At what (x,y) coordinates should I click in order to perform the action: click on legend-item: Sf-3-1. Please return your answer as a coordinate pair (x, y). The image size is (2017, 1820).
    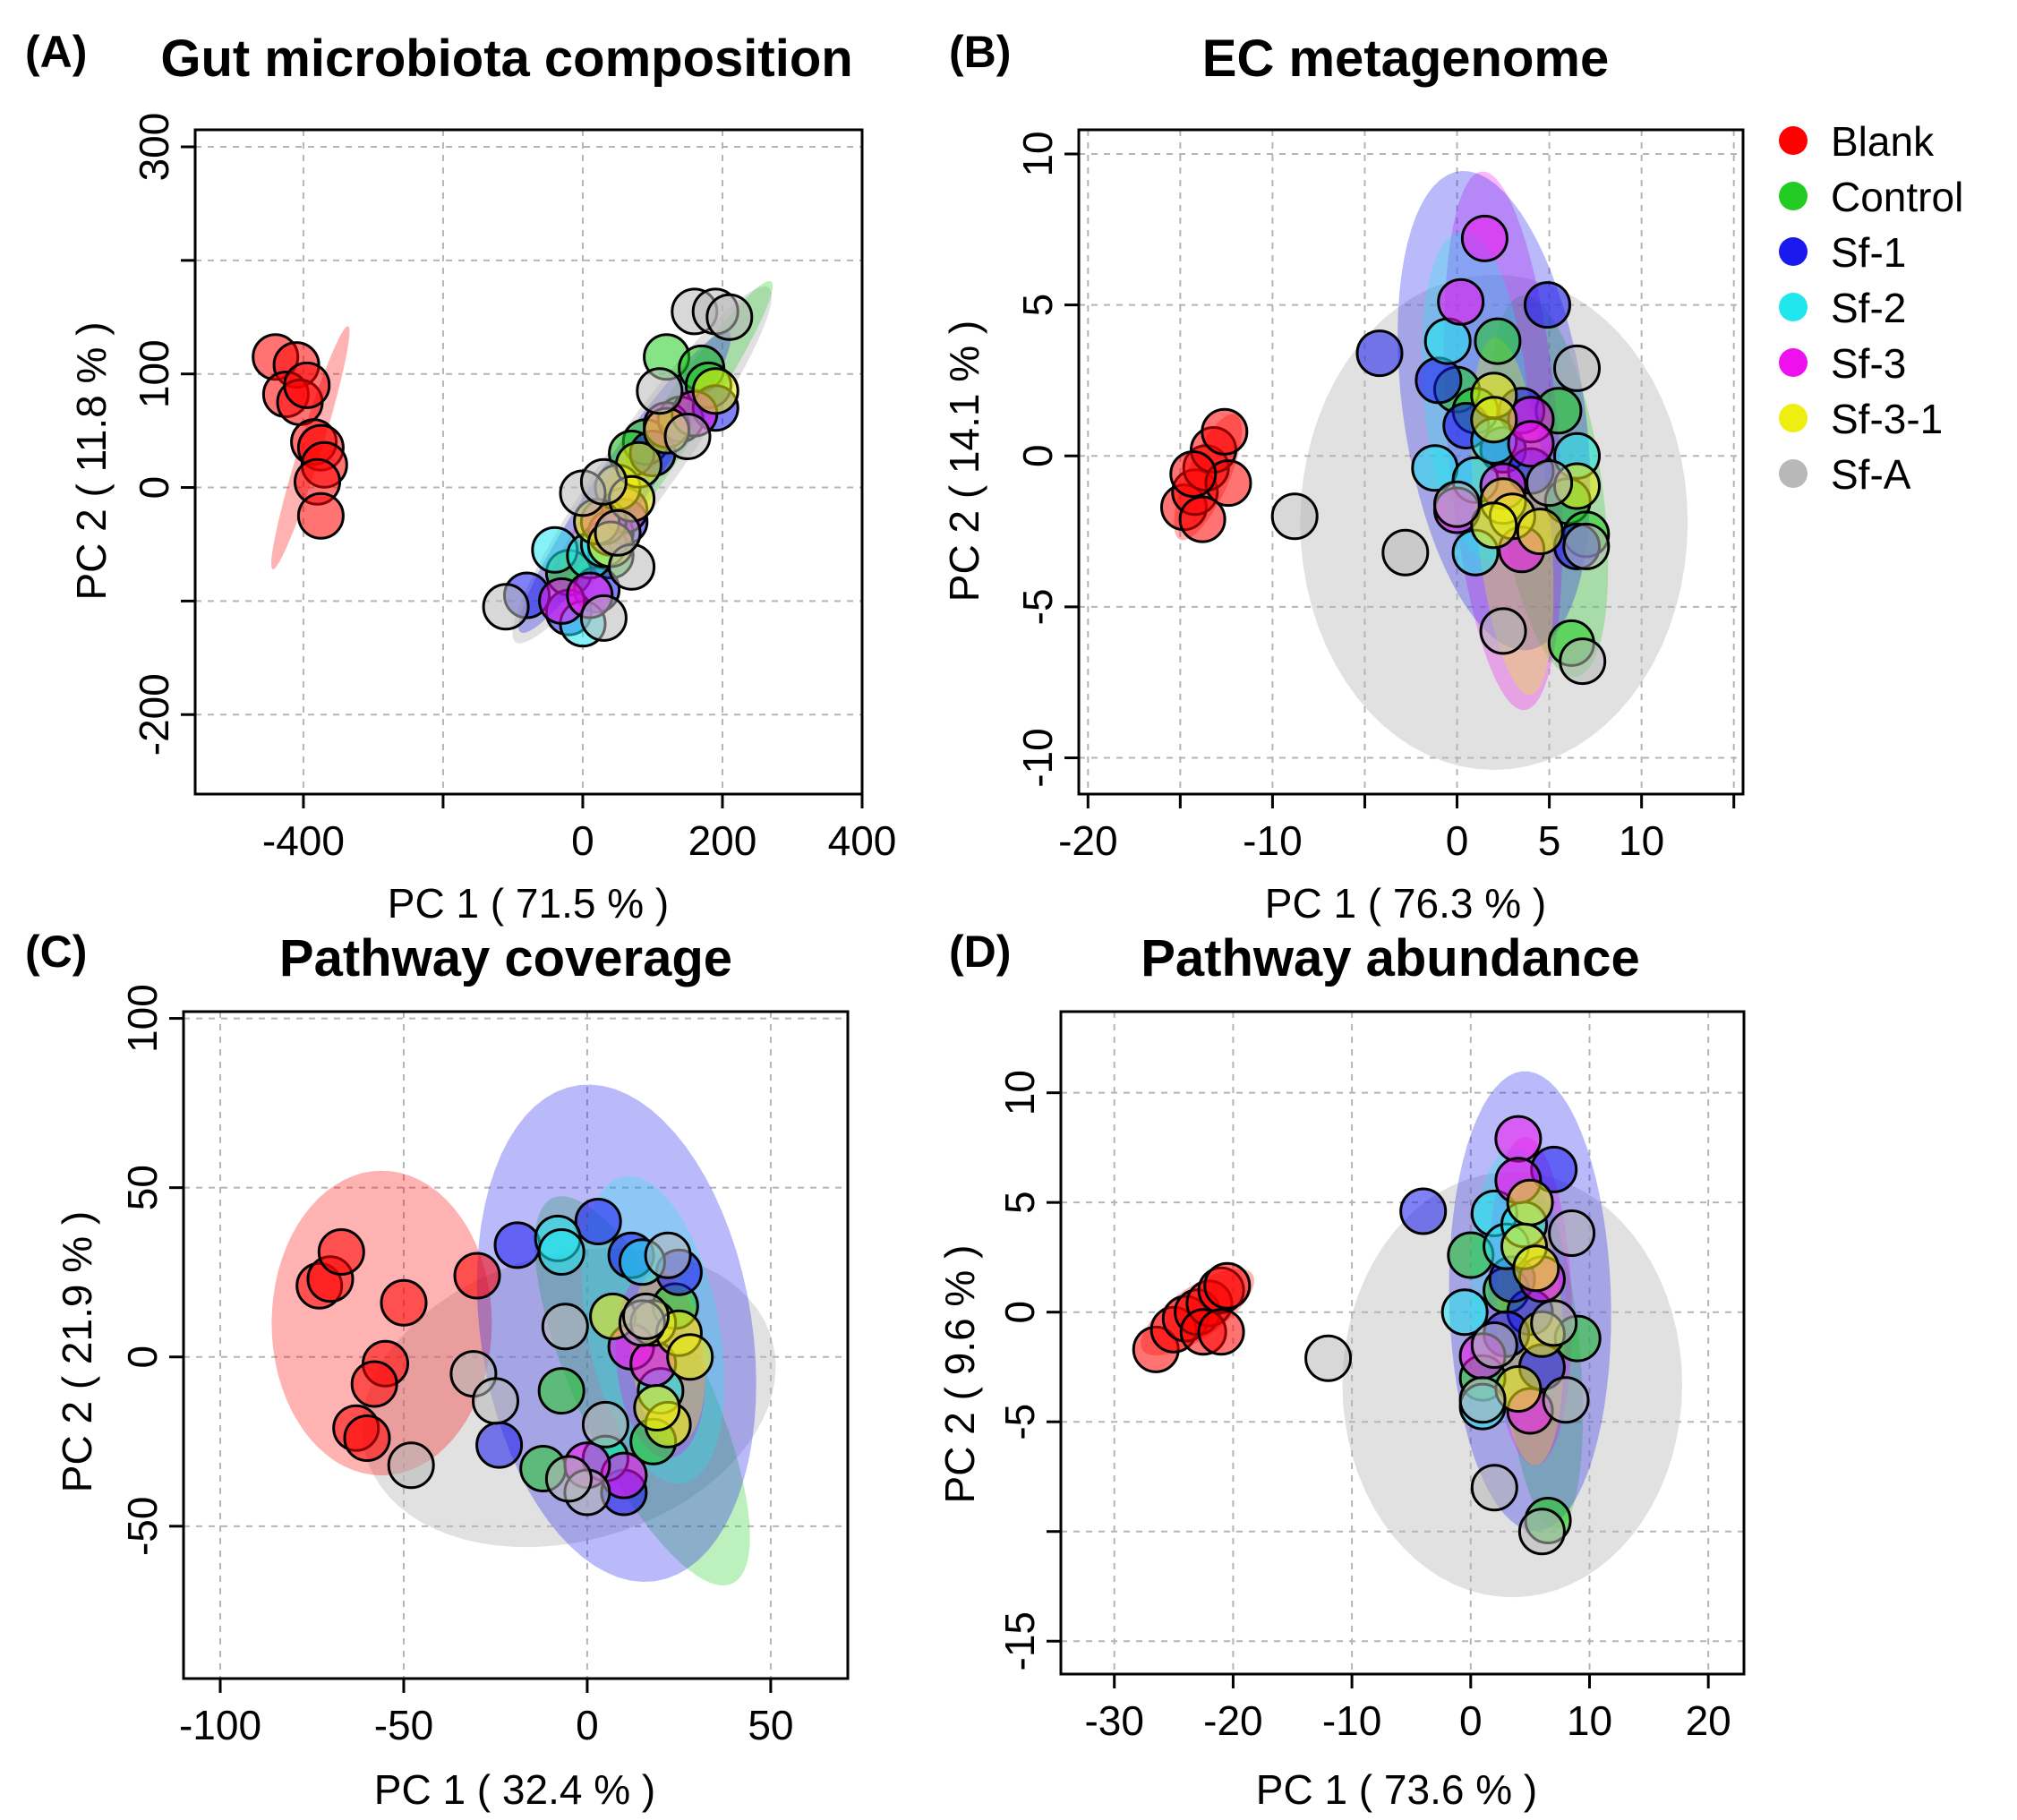
    Looking at the image, I should click on (1861, 419).